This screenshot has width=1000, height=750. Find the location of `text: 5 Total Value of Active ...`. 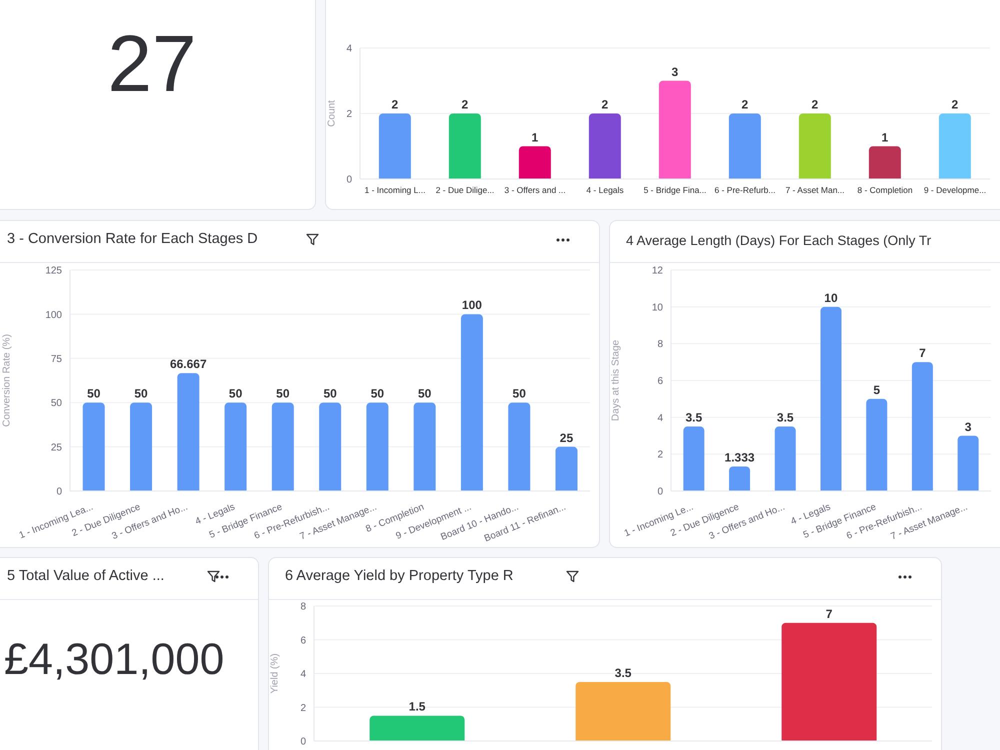

text: 5 Total Value of Active ... is located at coordinates (85, 576).